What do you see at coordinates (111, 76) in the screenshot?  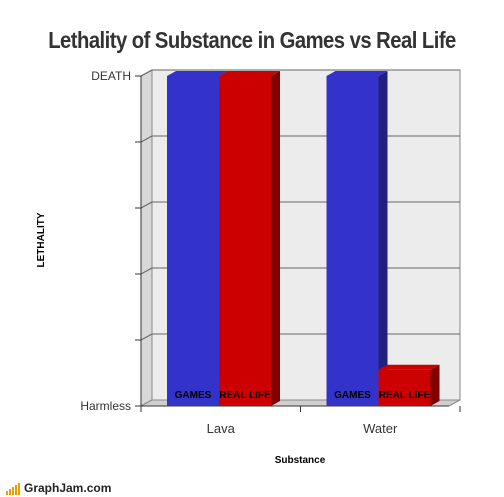 I see `y-tick-label: DEATH` at bounding box center [111, 76].